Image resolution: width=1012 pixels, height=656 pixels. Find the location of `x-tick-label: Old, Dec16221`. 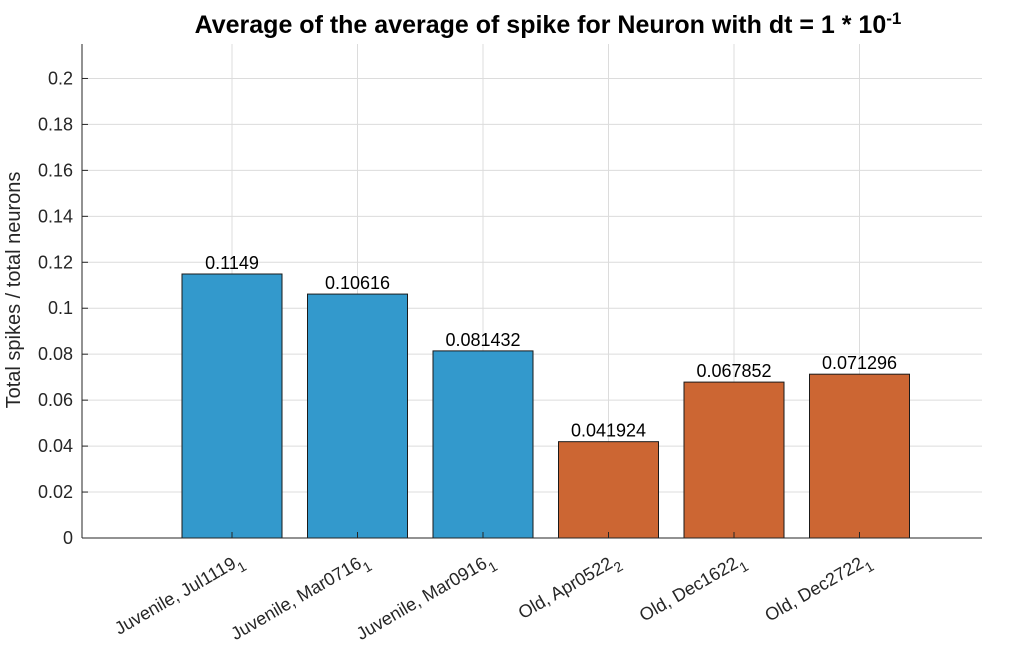

x-tick-label: Old, Dec16221 is located at coordinates (693, 590).